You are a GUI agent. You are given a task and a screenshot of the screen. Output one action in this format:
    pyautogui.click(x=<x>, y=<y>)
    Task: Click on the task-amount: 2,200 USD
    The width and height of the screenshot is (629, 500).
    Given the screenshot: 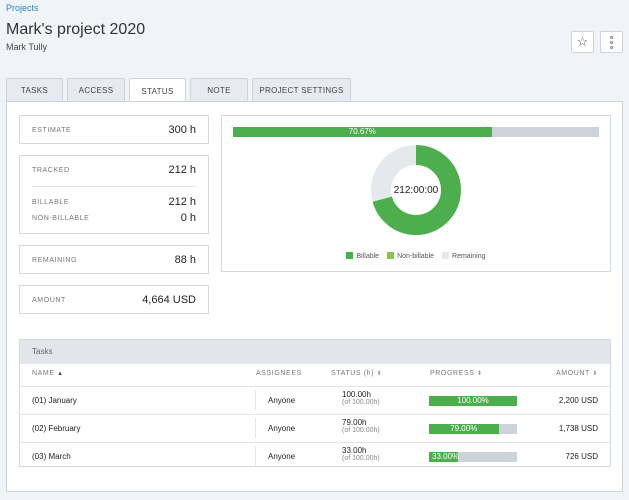 What is the action you would take?
    pyautogui.click(x=578, y=400)
    